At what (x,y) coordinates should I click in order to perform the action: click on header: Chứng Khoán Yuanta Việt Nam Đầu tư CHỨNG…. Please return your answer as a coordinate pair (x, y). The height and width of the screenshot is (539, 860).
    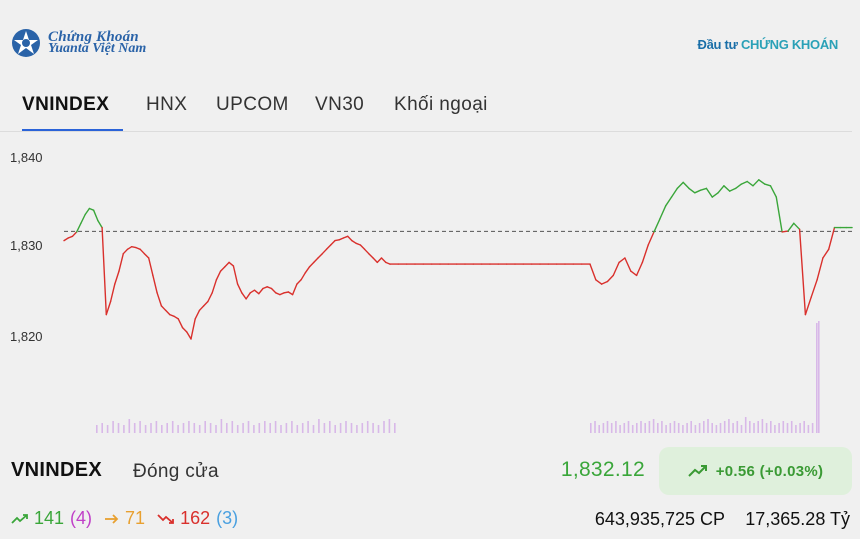
    Looking at the image, I should click on (430, 40).